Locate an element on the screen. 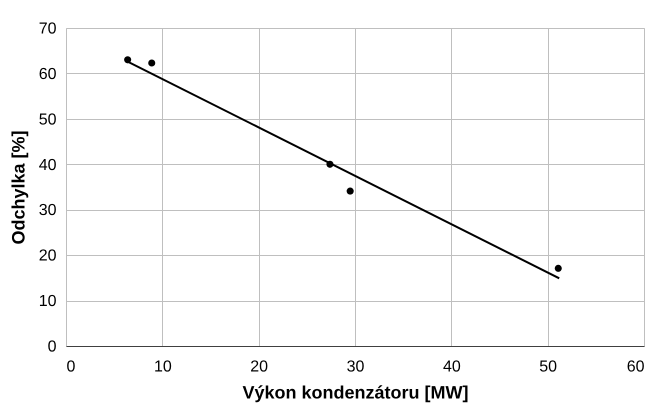  y-axis-title: Odchylka [%] is located at coordinates (18, 187).